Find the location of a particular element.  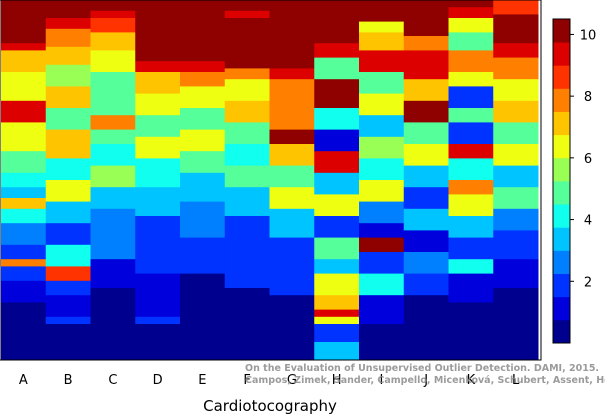

colorbar-tick-label-10: 10 is located at coordinates (588, 35).